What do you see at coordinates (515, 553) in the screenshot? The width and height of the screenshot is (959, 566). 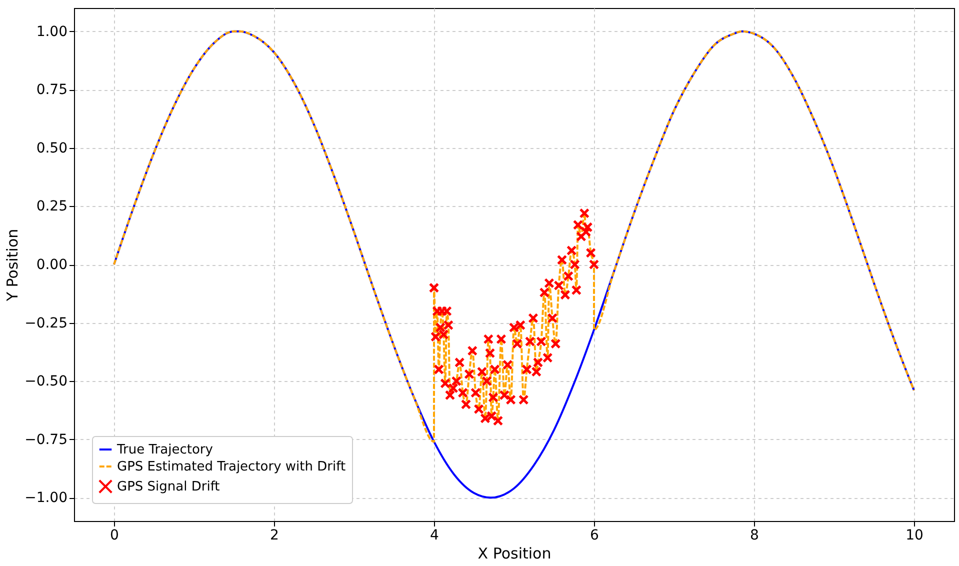 I see `x-axis-title: X Position` at bounding box center [515, 553].